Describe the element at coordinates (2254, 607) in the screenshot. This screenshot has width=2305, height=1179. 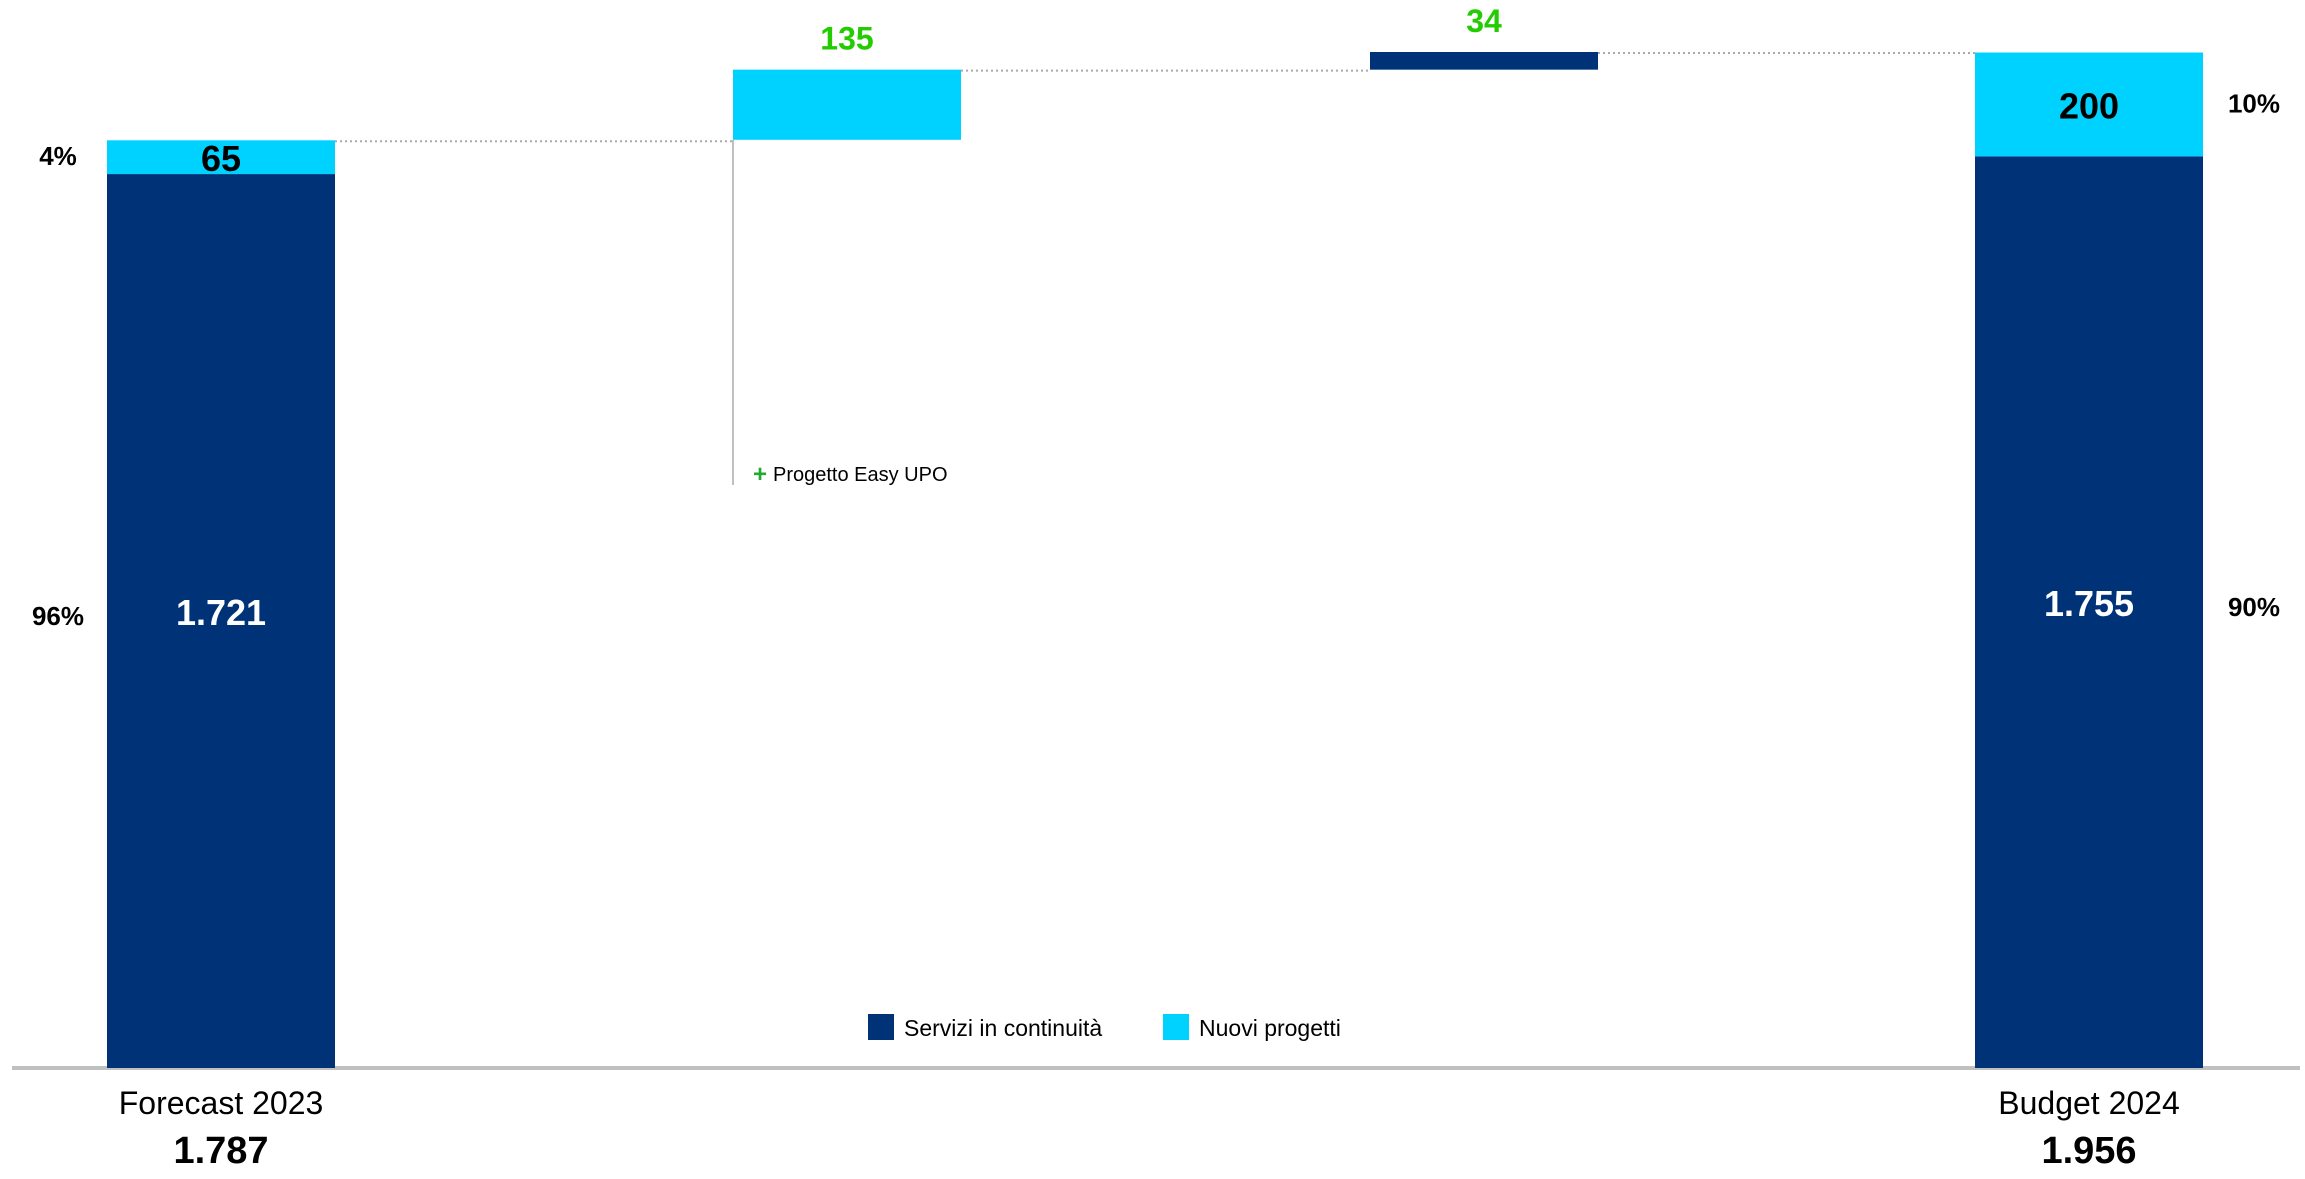
I see `bar-4-percent-1: 90%` at that location.